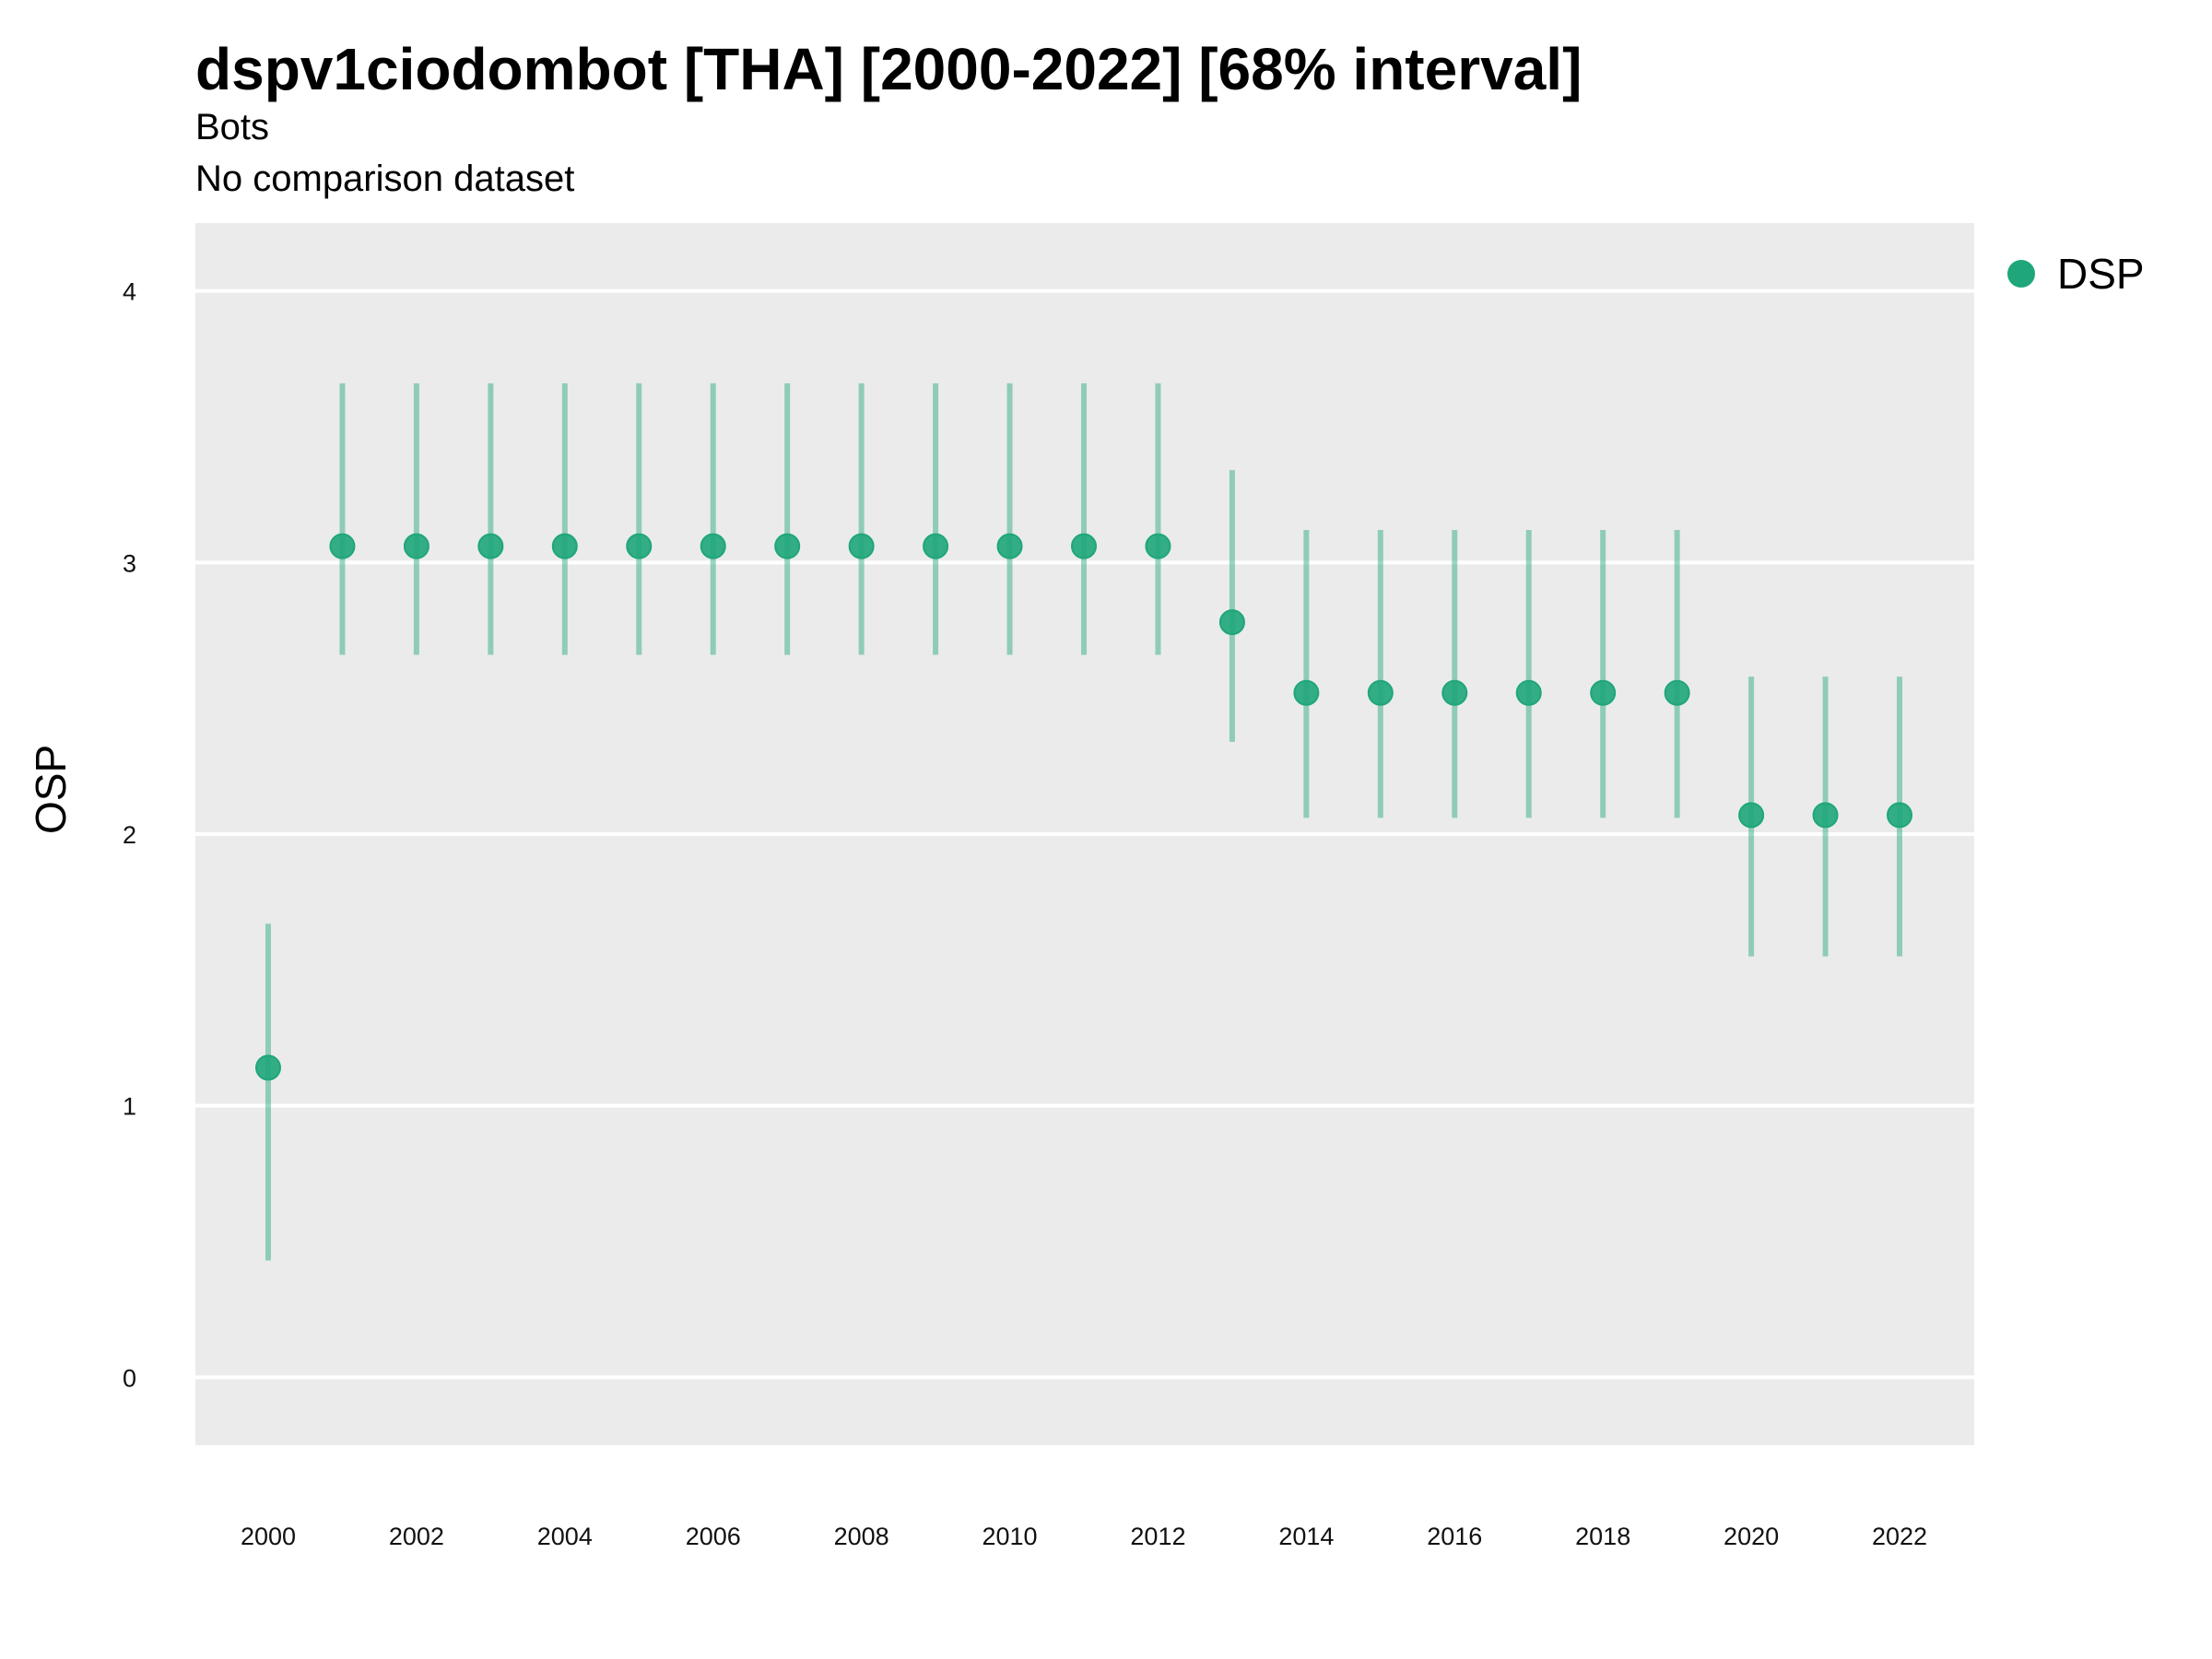 The height and width of the screenshot is (1659, 2212). Describe the element at coordinates (129, 1107) in the screenshot. I see `y-tick-label: 1` at that location.